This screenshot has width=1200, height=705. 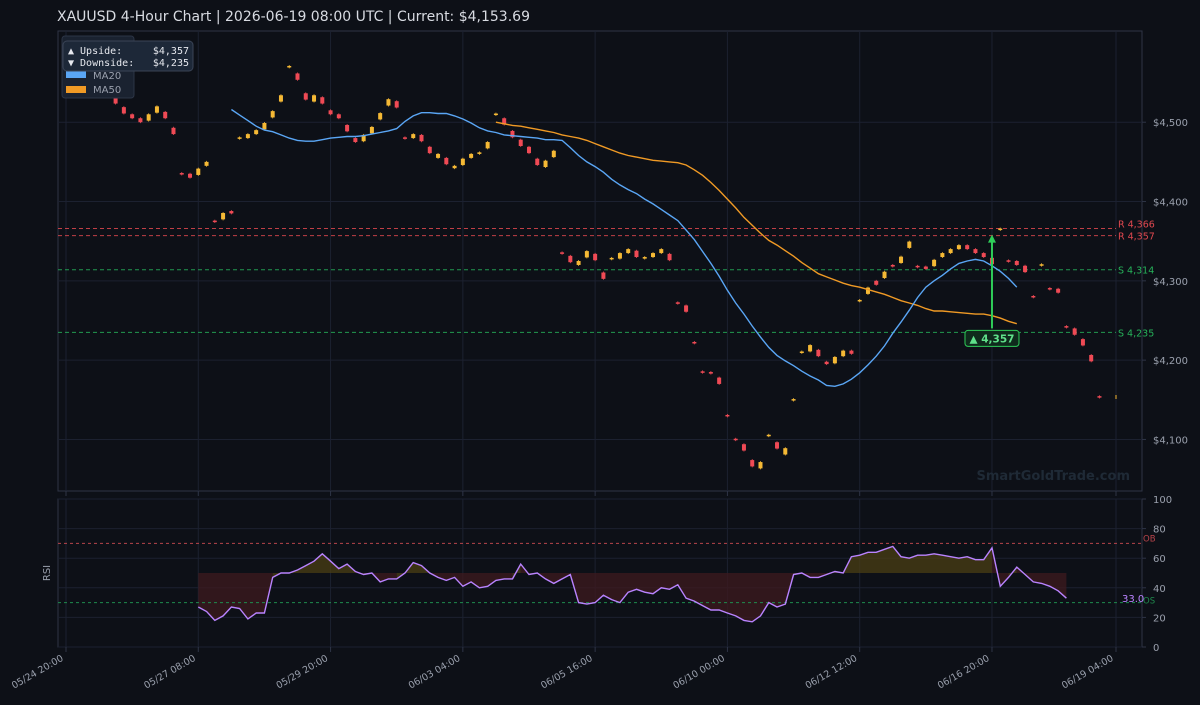 What do you see at coordinates (1149, 602) in the screenshot?
I see `oversold-label: OS` at bounding box center [1149, 602].